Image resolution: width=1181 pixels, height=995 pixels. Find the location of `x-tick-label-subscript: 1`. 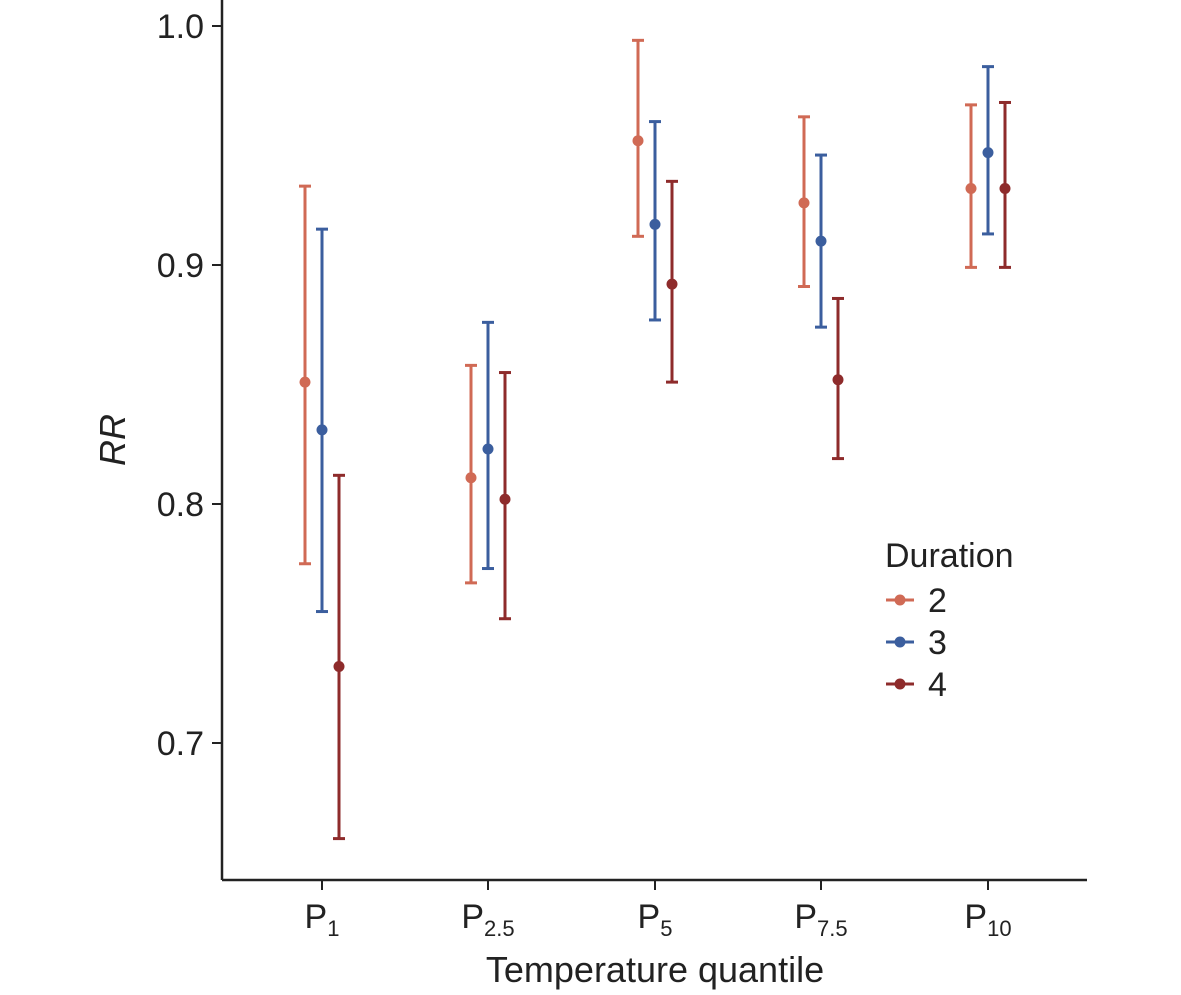

x-tick-label-subscript: 1 is located at coordinates (333, 928).